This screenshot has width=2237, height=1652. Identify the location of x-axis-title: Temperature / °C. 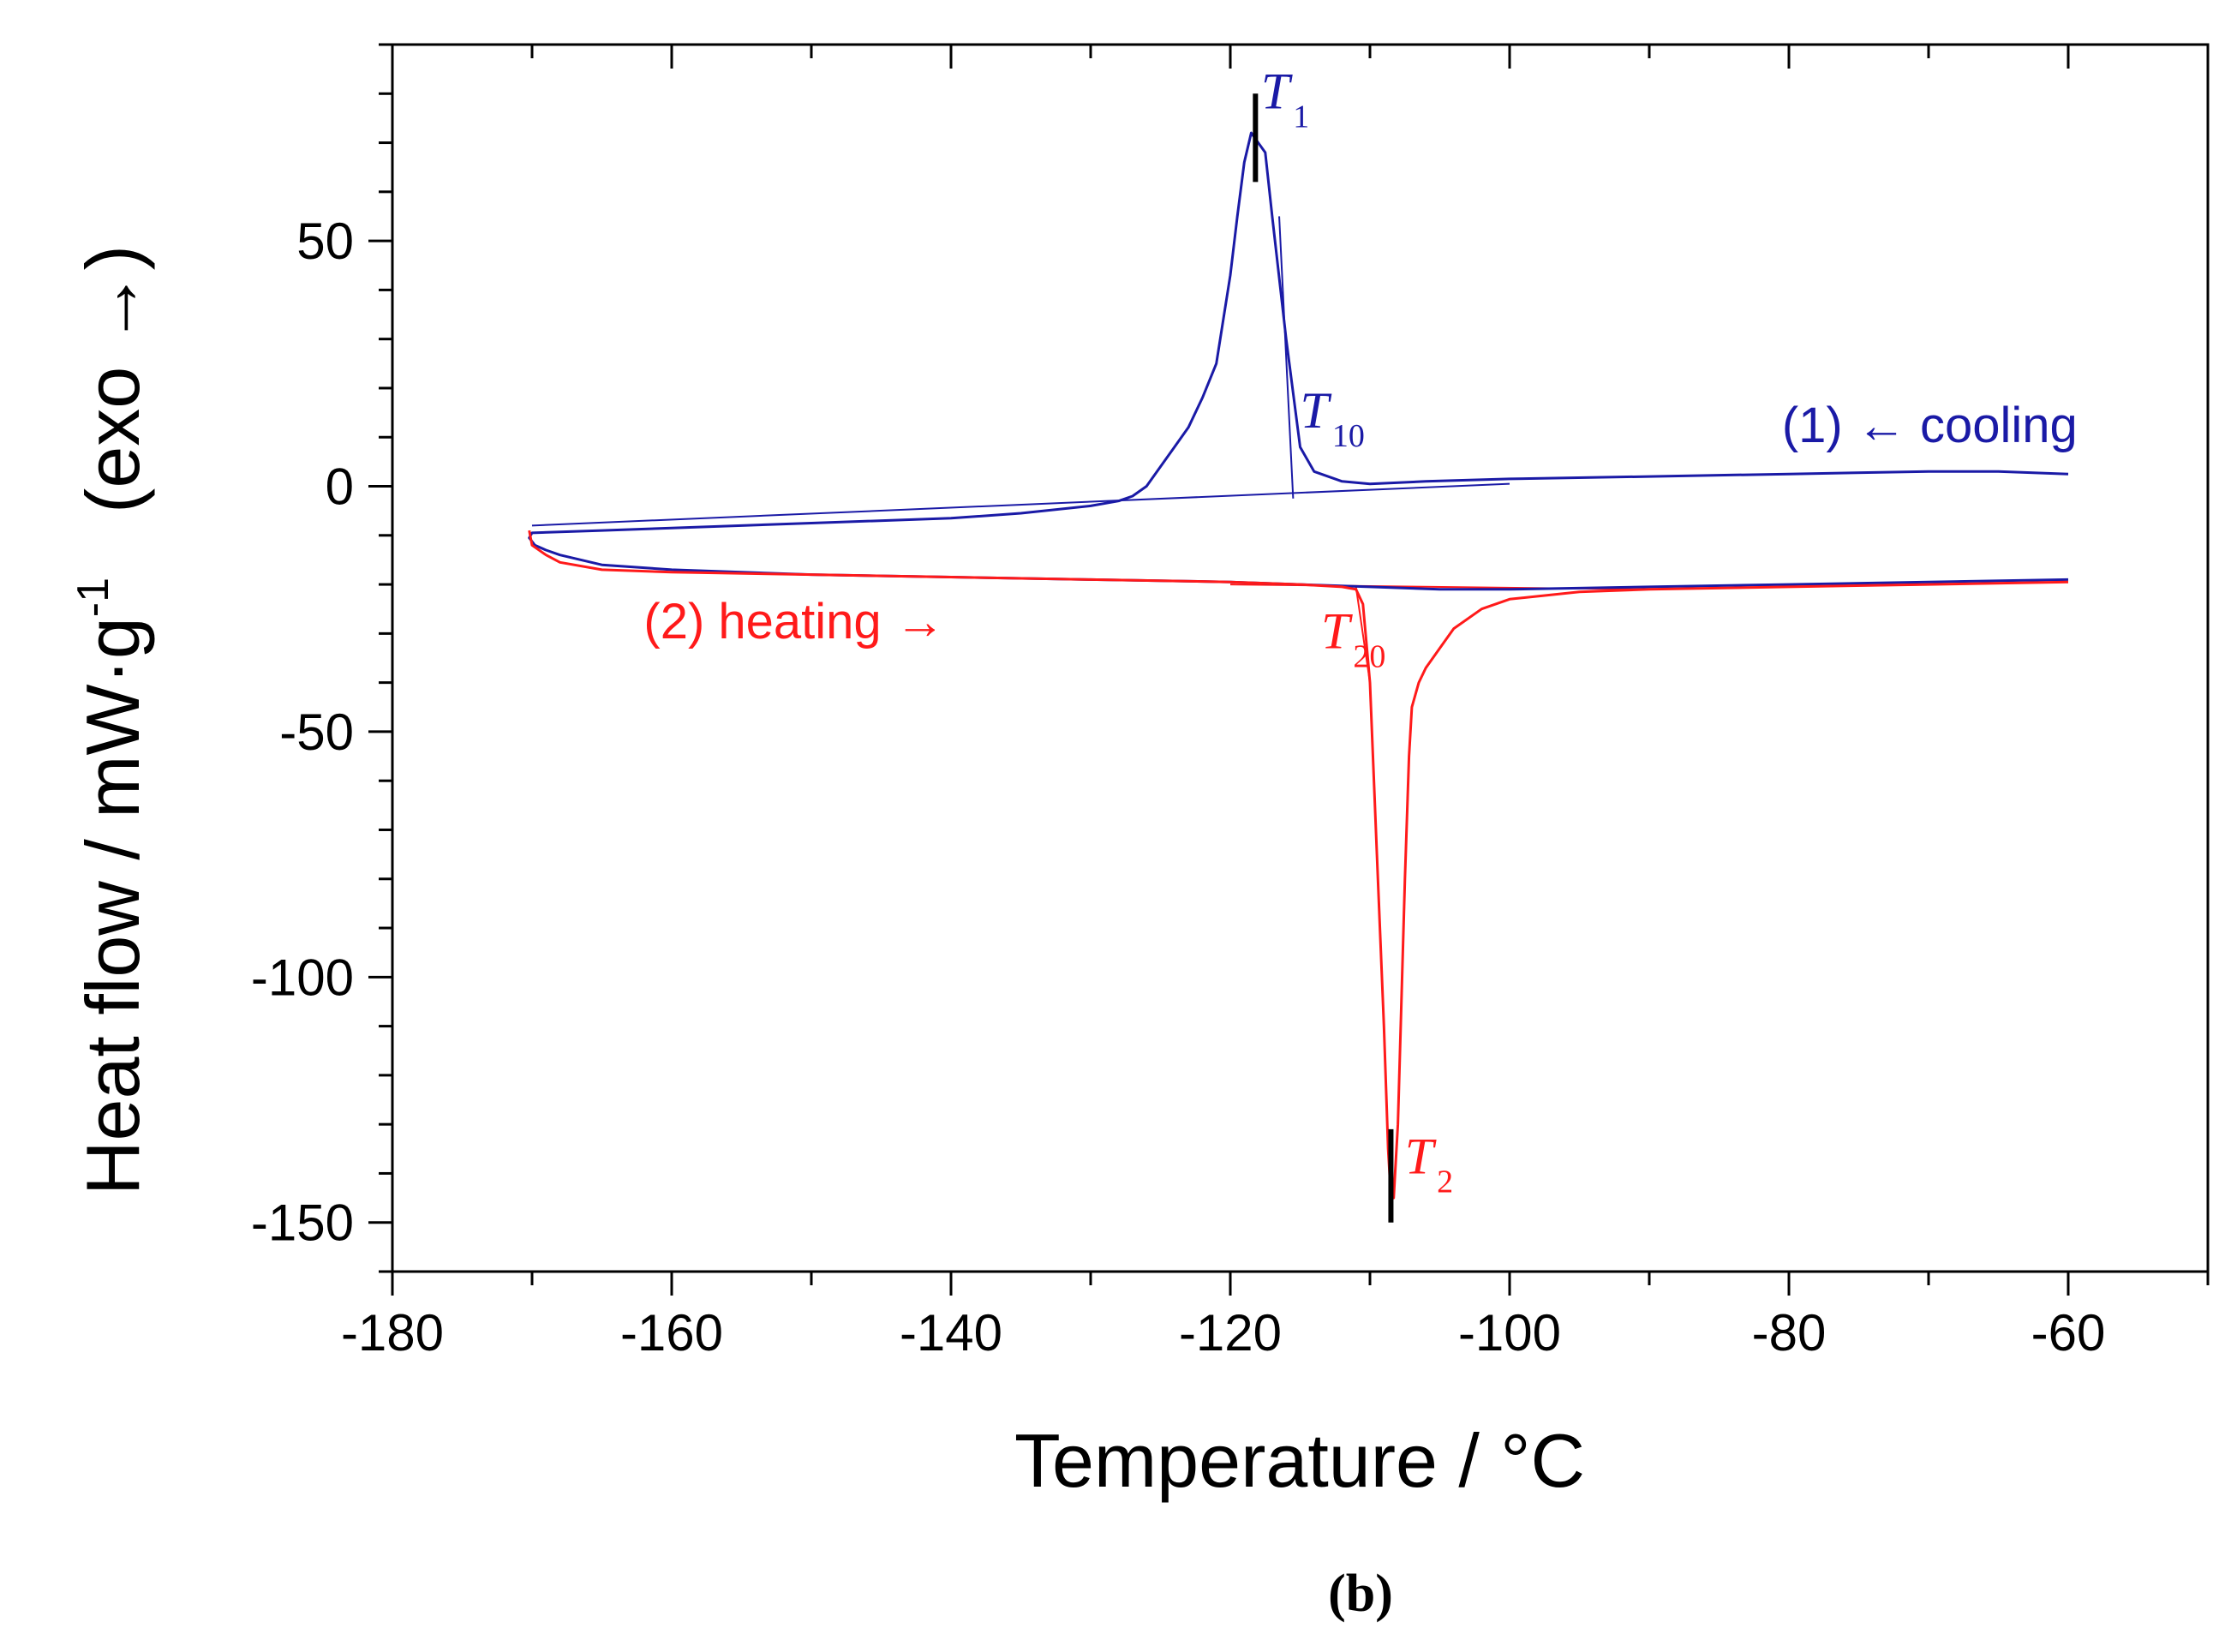
(1299, 1460).